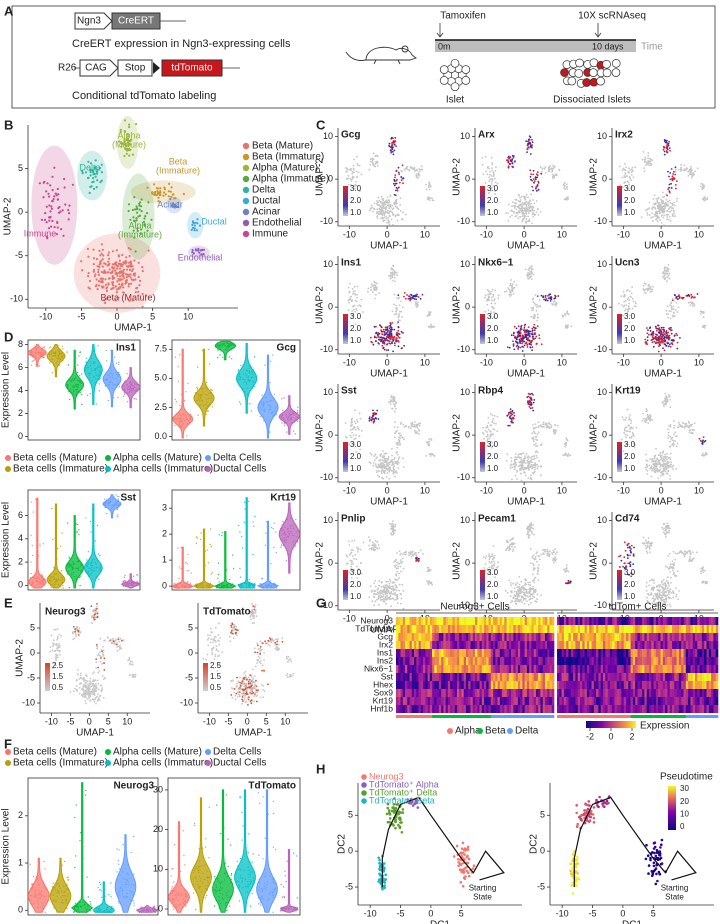  Describe the element at coordinates (524, 234) in the screenshot. I see `x-tick-label: 0` at that location.